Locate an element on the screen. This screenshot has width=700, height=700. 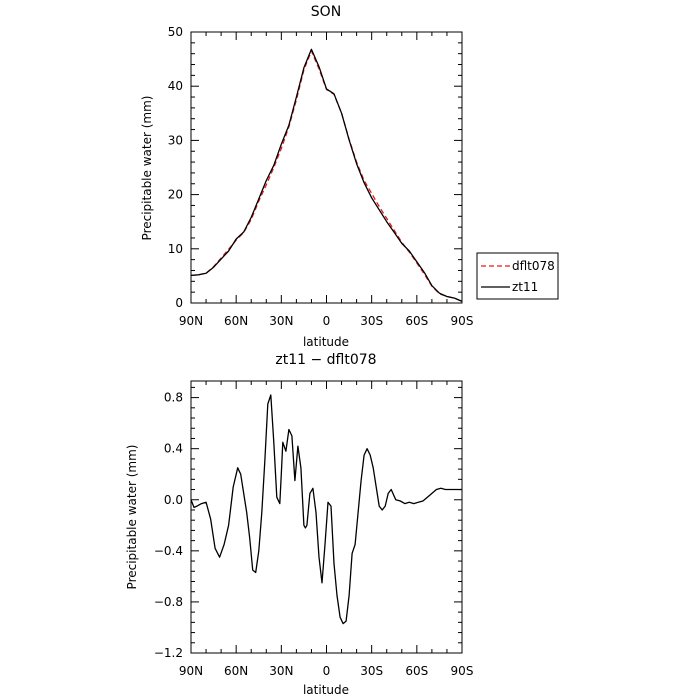
y-tick-label: 0.8 is located at coordinates (173, 398).